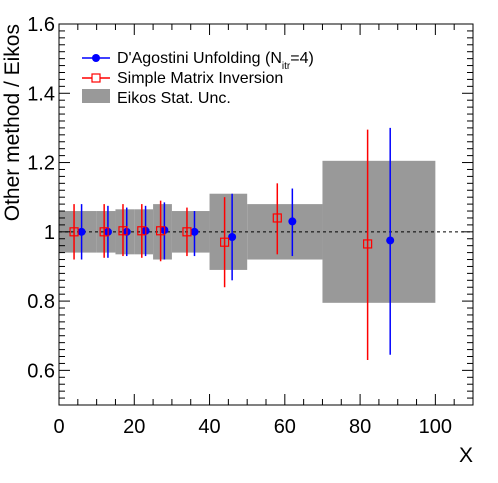  I want to click on legend-marker-square, so click(96, 78).